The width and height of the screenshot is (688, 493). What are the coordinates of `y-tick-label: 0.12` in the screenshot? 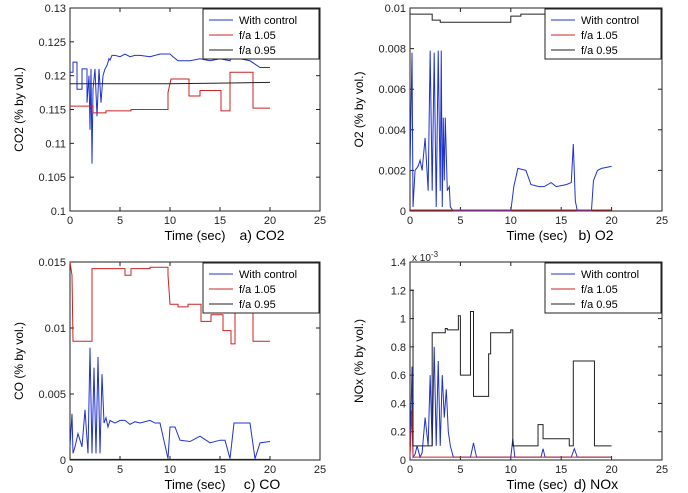 It's located at (55, 77).